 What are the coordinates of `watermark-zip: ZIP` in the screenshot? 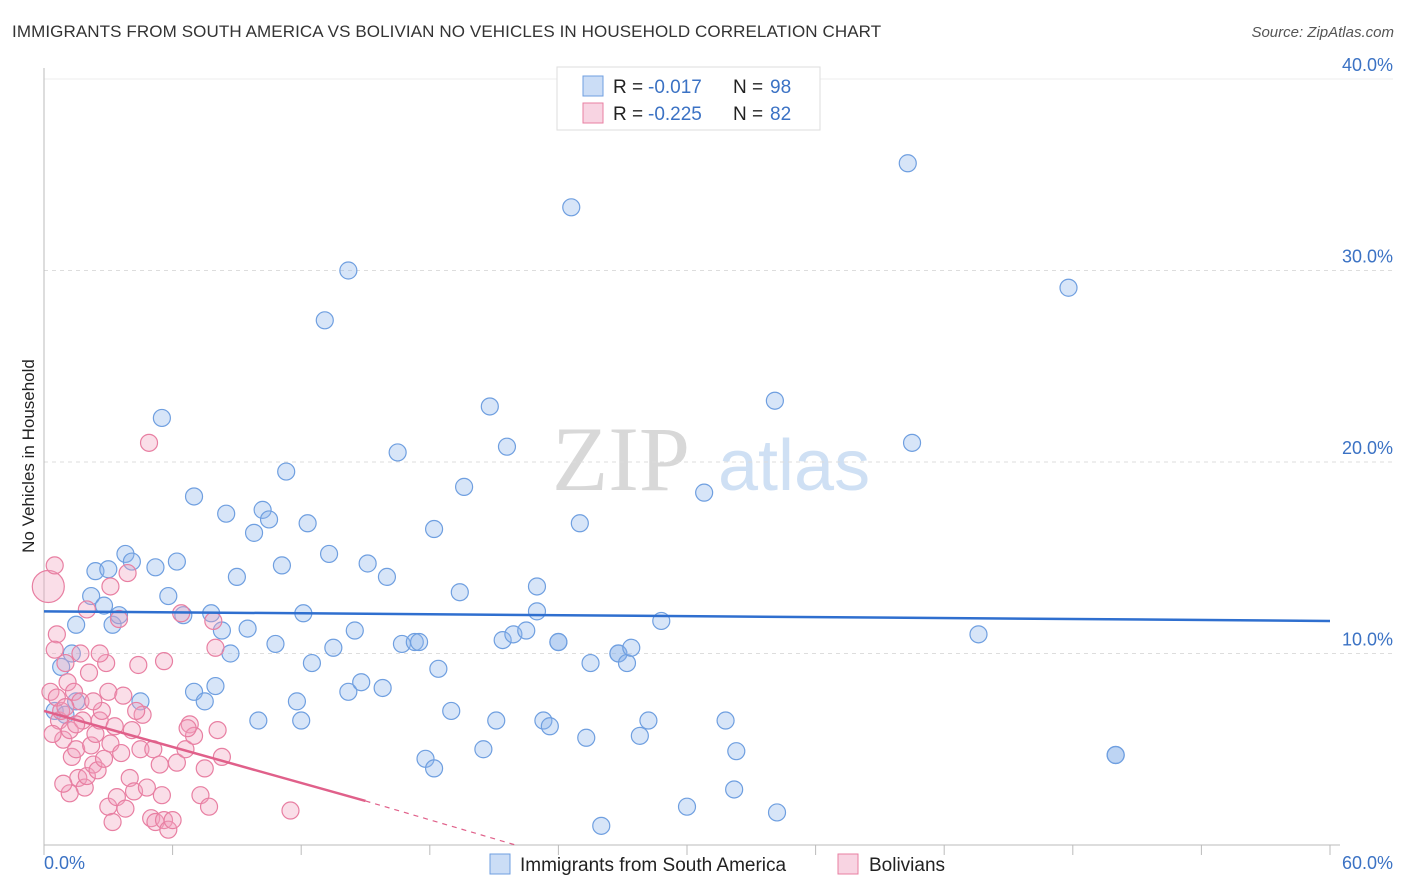 It's located at (621, 459).